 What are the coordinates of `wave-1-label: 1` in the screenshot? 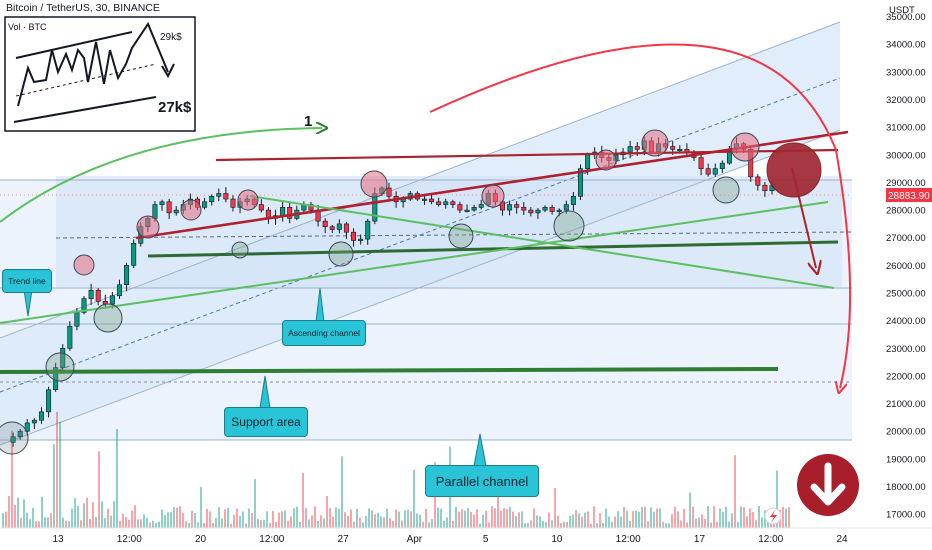 It's located at (308, 121).